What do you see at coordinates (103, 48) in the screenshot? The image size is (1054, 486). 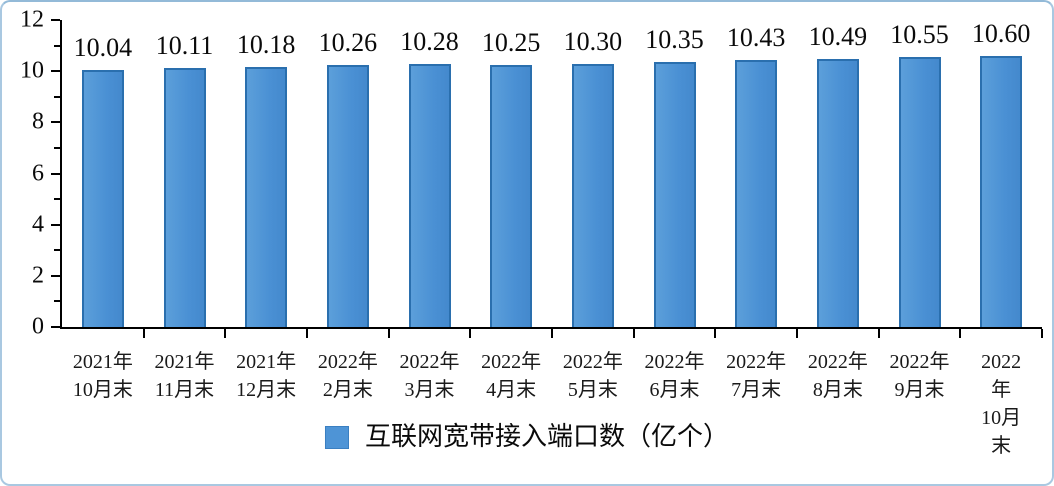 I see `bar-value-label: 10.04` at bounding box center [103, 48].